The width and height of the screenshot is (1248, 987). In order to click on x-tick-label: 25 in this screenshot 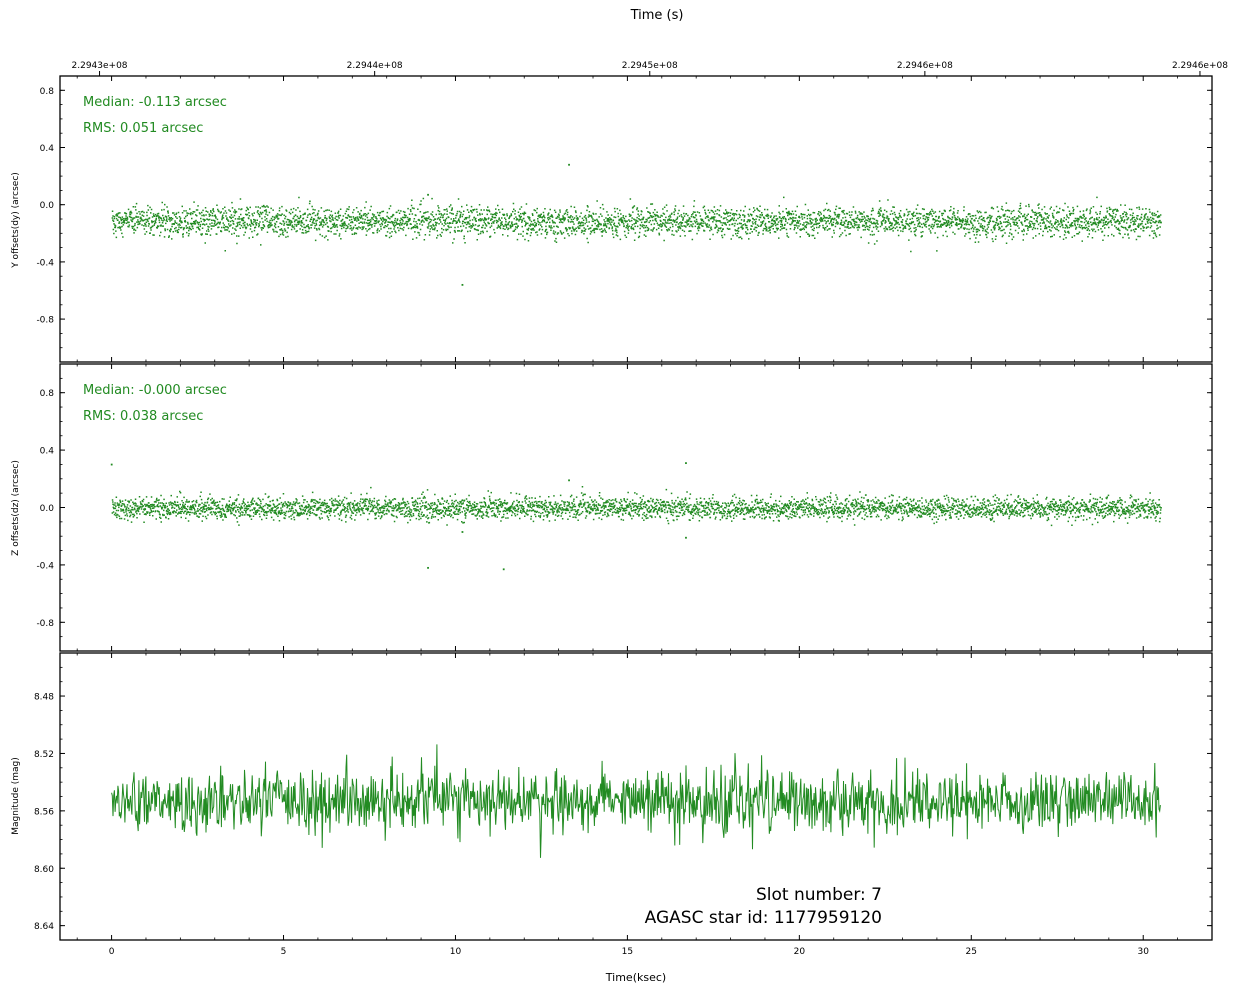, I will do `click(971, 952)`.